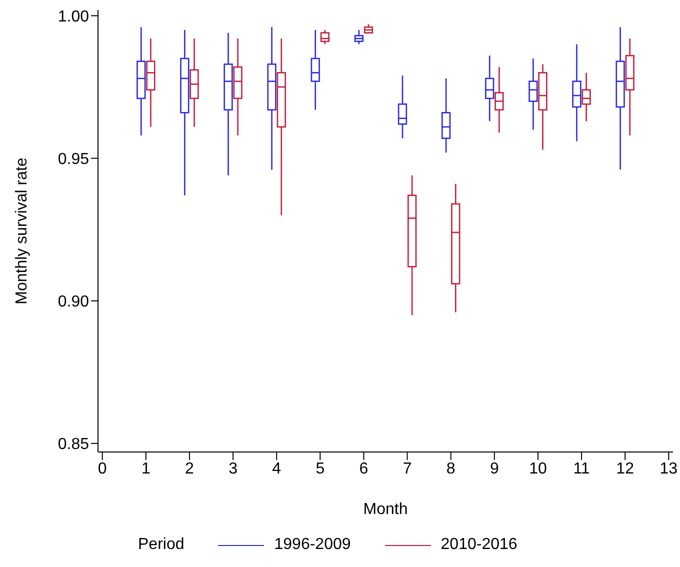  What do you see at coordinates (494, 469) in the screenshot?
I see `x-tick-label: 9` at bounding box center [494, 469].